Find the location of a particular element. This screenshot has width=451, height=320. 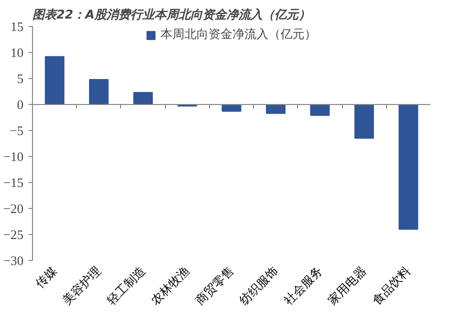

x-tick-label: 社会服务 is located at coordinates (303, 286).